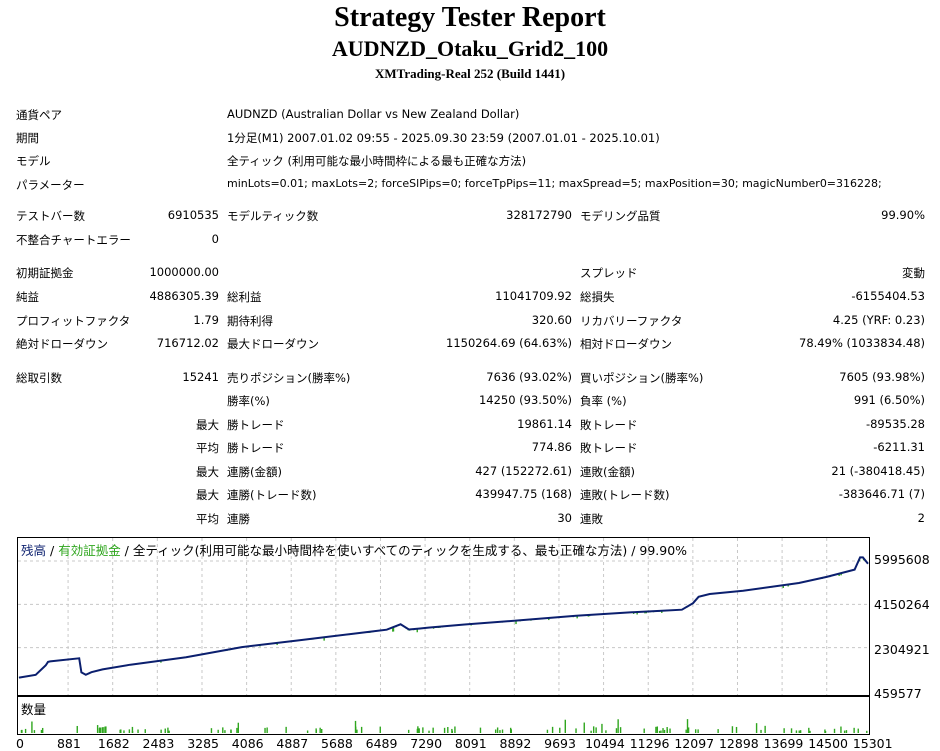 The height and width of the screenshot is (751, 940). I want to click on avg-consec-wins-label: 連勝, so click(238, 519).